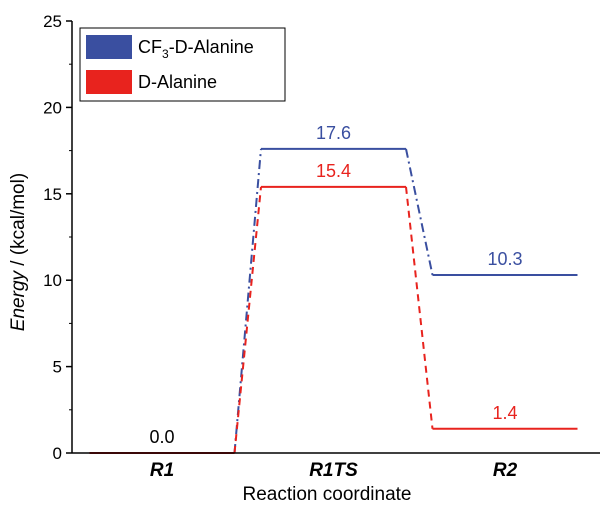 This screenshot has width=609, height=506. Describe the element at coordinates (18, 222) in the screenshot. I see `y-axis-title-unit: / (kcal/mol)` at that location.